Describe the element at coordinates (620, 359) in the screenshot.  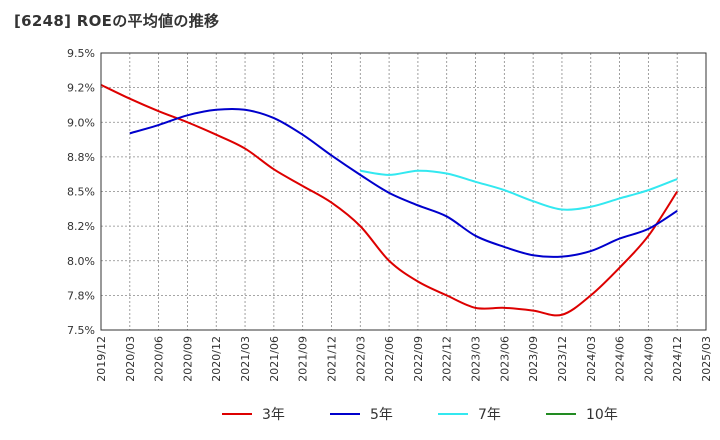
I see `x-tick-label: 2024/06` at that location.